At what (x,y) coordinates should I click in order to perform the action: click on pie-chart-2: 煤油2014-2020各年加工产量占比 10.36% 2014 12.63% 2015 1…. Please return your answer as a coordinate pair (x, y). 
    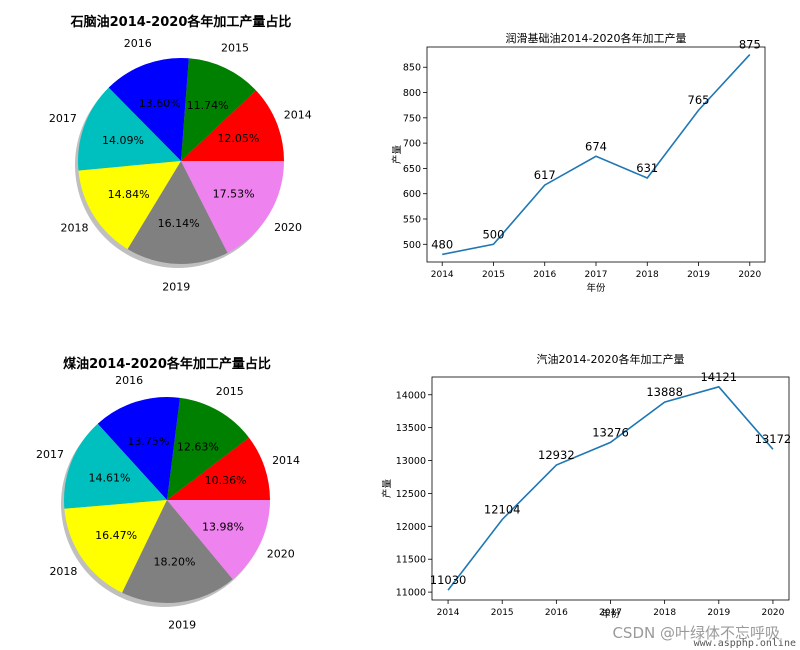
    Looking at the image, I should click on (168, 494).